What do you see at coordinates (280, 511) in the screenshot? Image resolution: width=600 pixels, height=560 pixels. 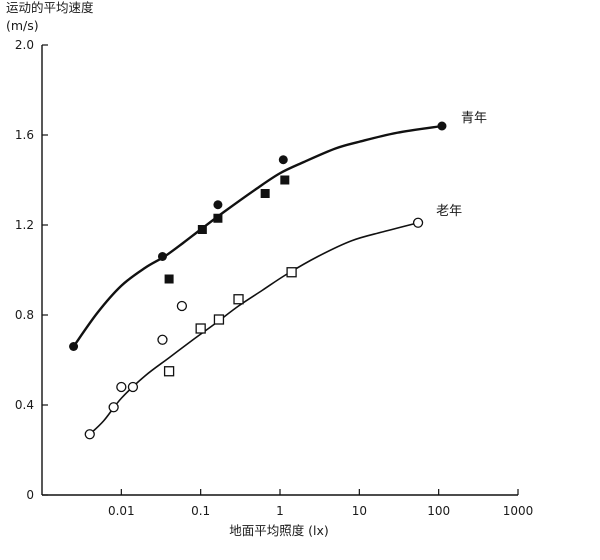 I see `x-tick-label: 1` at bounding box center [280, 511].